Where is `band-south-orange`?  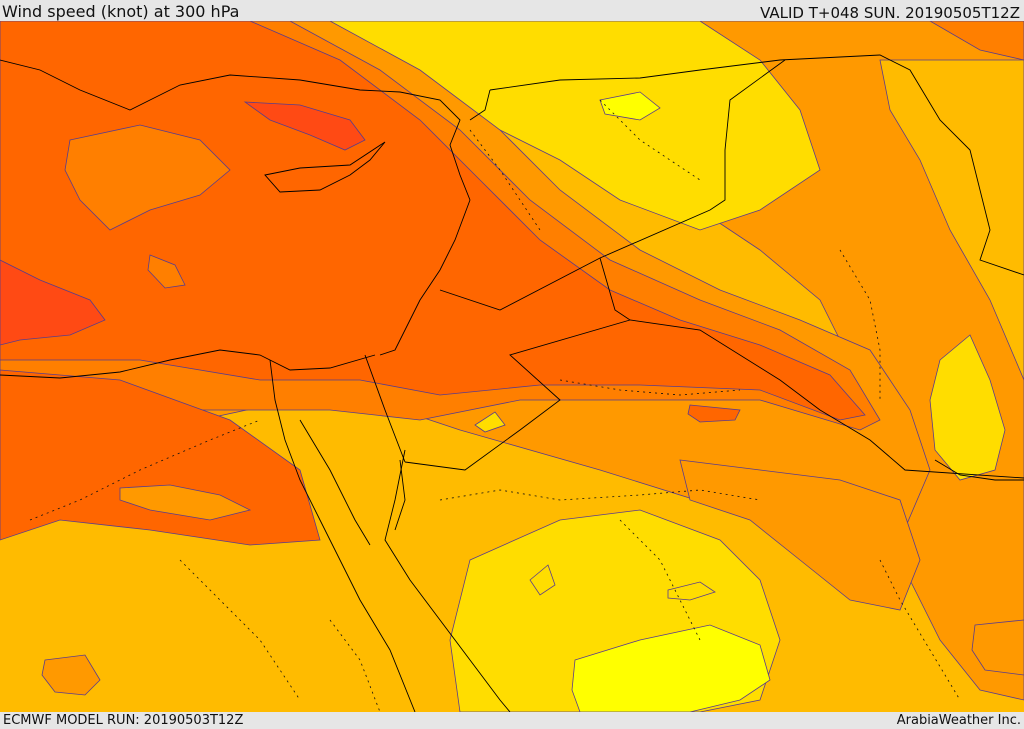 band-south-orange is located at coordinates (800, 535).